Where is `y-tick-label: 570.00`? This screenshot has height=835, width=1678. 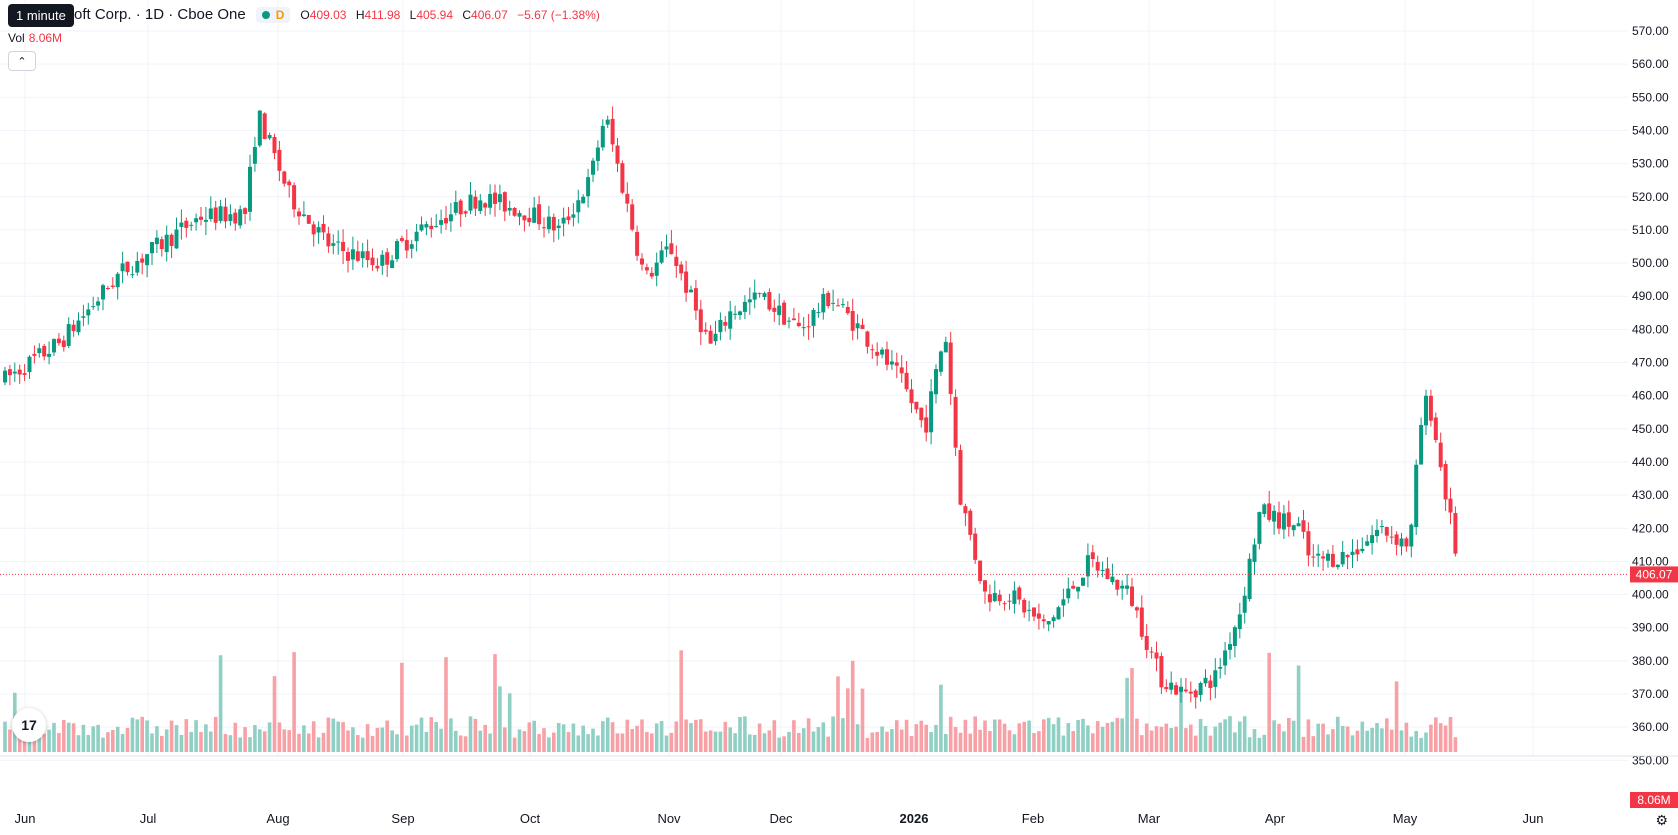 y-tick-label: 570.00 is located at coordinates (1650, 31).